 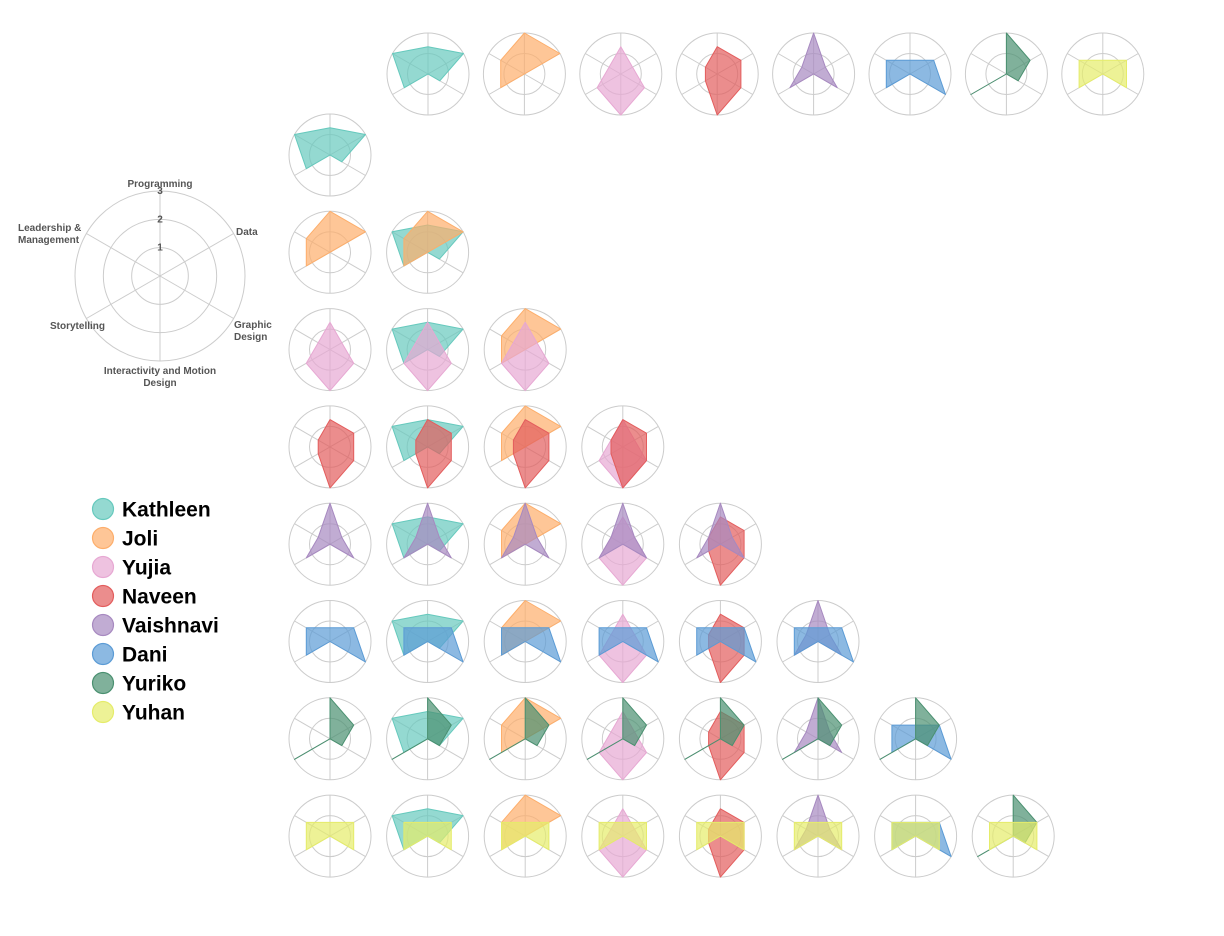 What do you see at coordinates (159, 184) in the screenshot?
I see `axis-label: Programming` at bounding box center [159, 184].